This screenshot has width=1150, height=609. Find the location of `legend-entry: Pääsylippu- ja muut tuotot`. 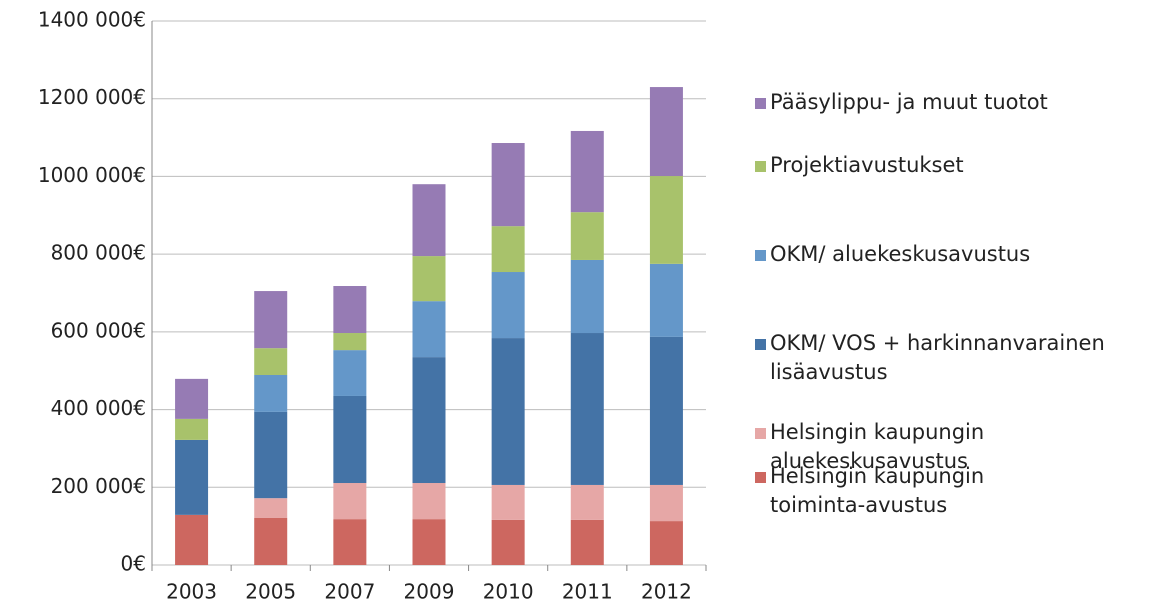

legend-entry: Pääsylippu- ja muut tuotot is located at coordinates (950, 102).